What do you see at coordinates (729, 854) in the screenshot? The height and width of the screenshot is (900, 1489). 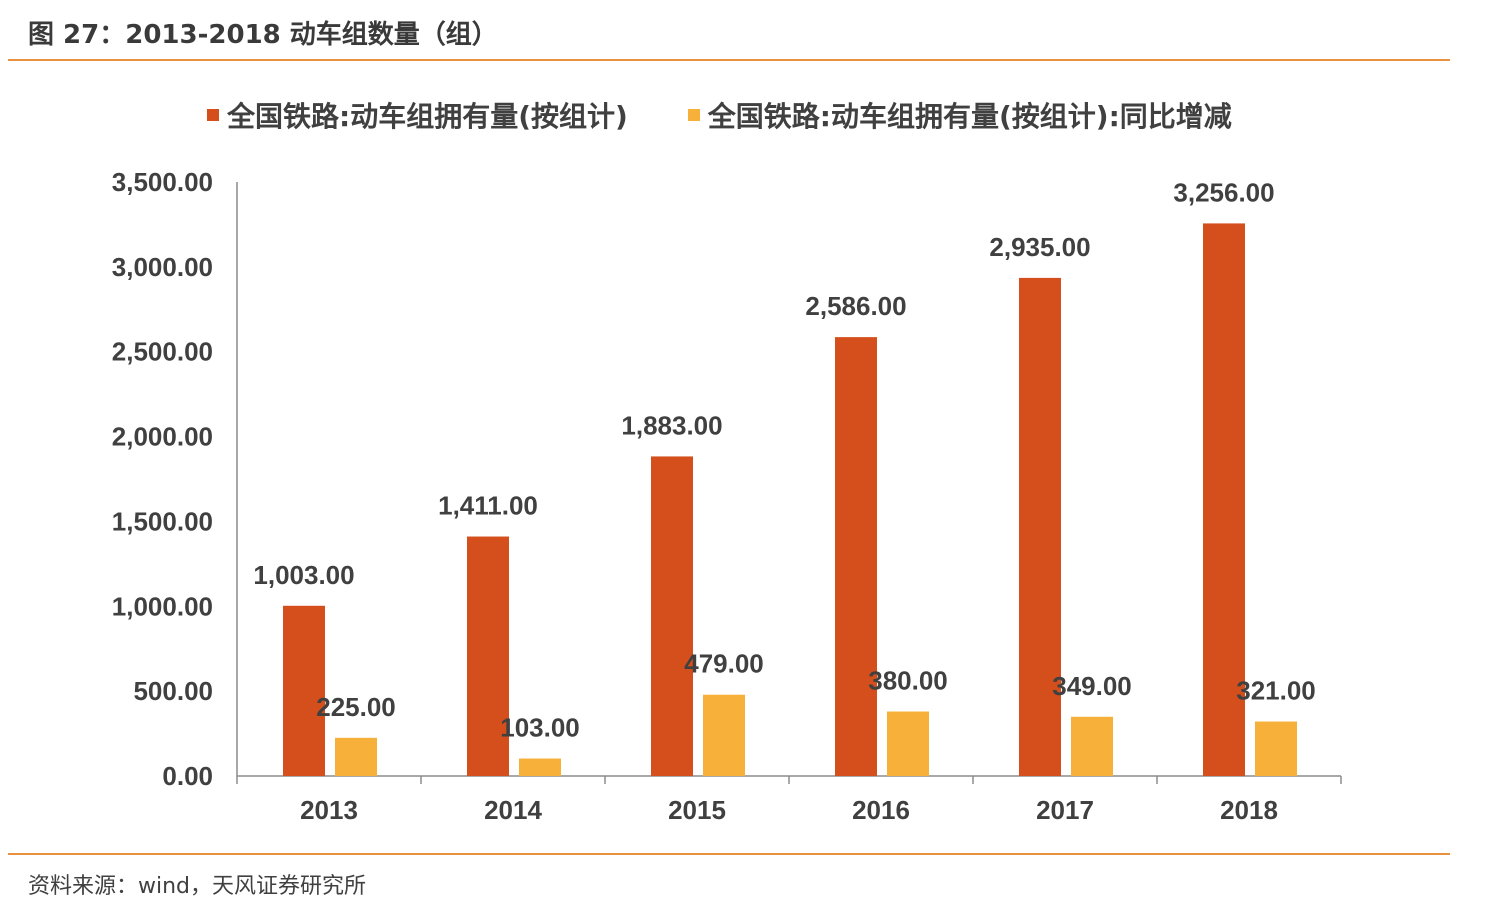 I see `bottom-divider` at bounding box center [729, 854].